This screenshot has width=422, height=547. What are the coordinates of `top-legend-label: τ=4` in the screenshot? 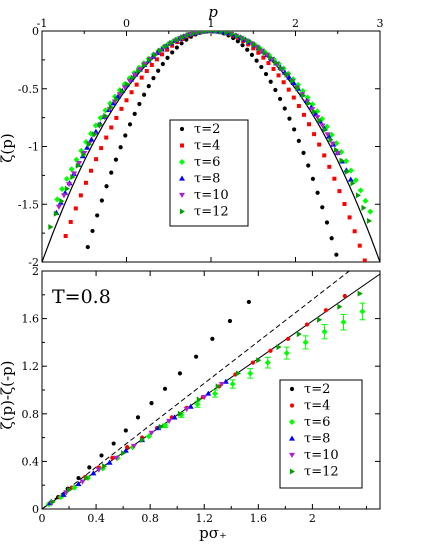 It's located at (207, 146).